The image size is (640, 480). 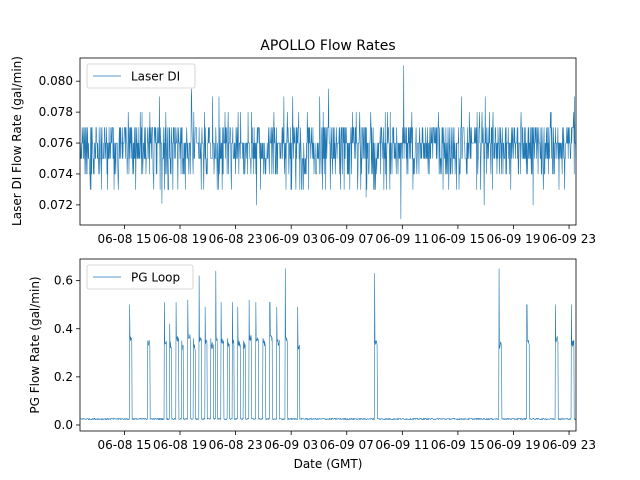 I want to click on laser-di-y-tick-label: 0.078, so click(x=56, y=112).